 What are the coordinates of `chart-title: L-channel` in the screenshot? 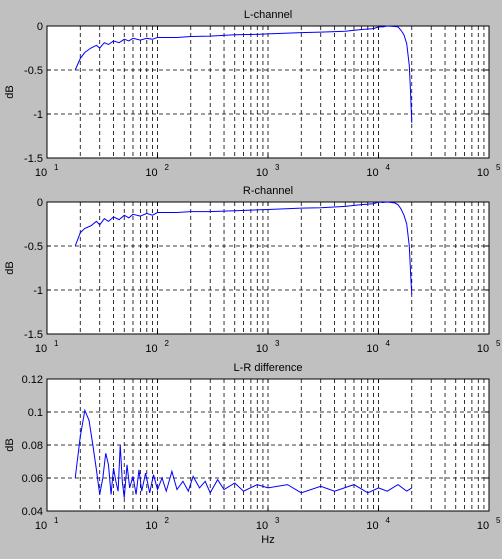 It's located at (268, 15).